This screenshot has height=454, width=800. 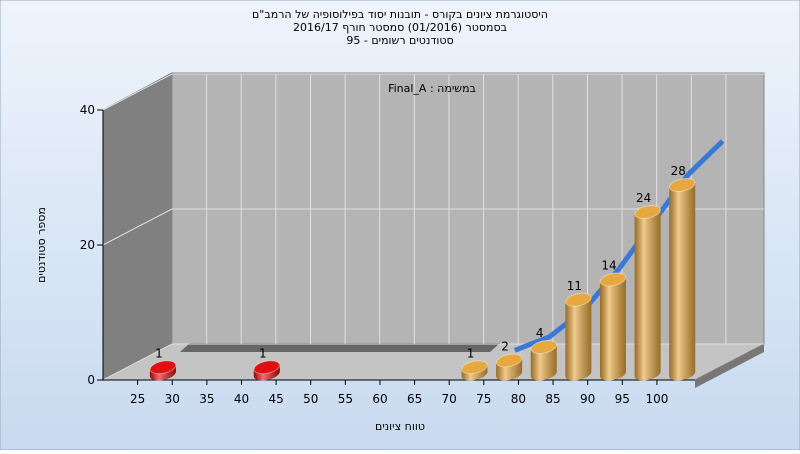 I want to click on value-label: 24, so click(x=643, y=198).